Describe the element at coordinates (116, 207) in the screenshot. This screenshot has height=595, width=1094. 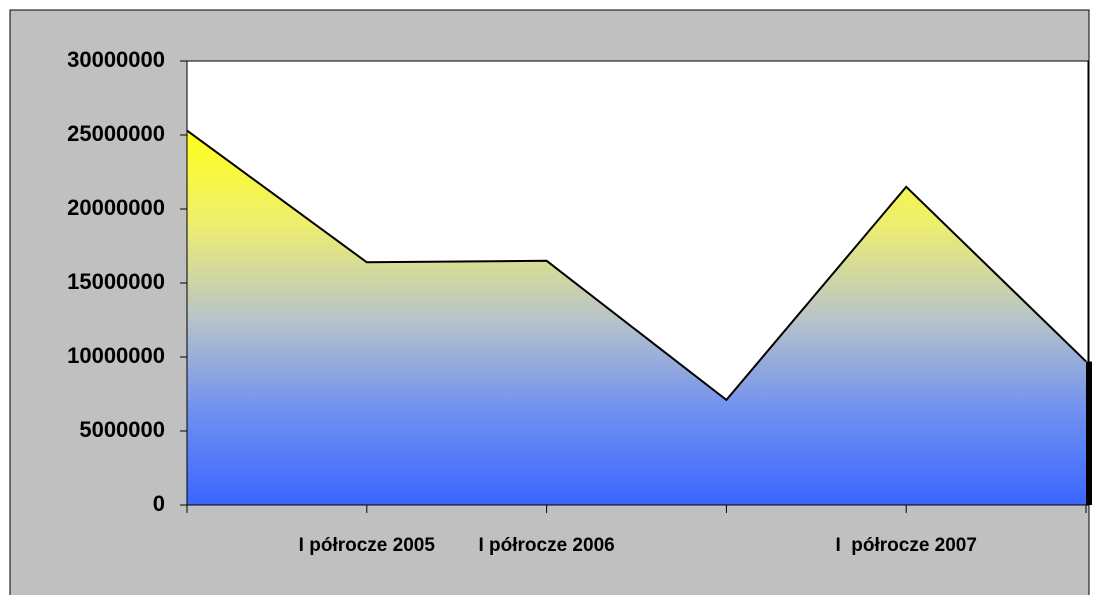
I see `y-tick-label: 20000000` at that location.